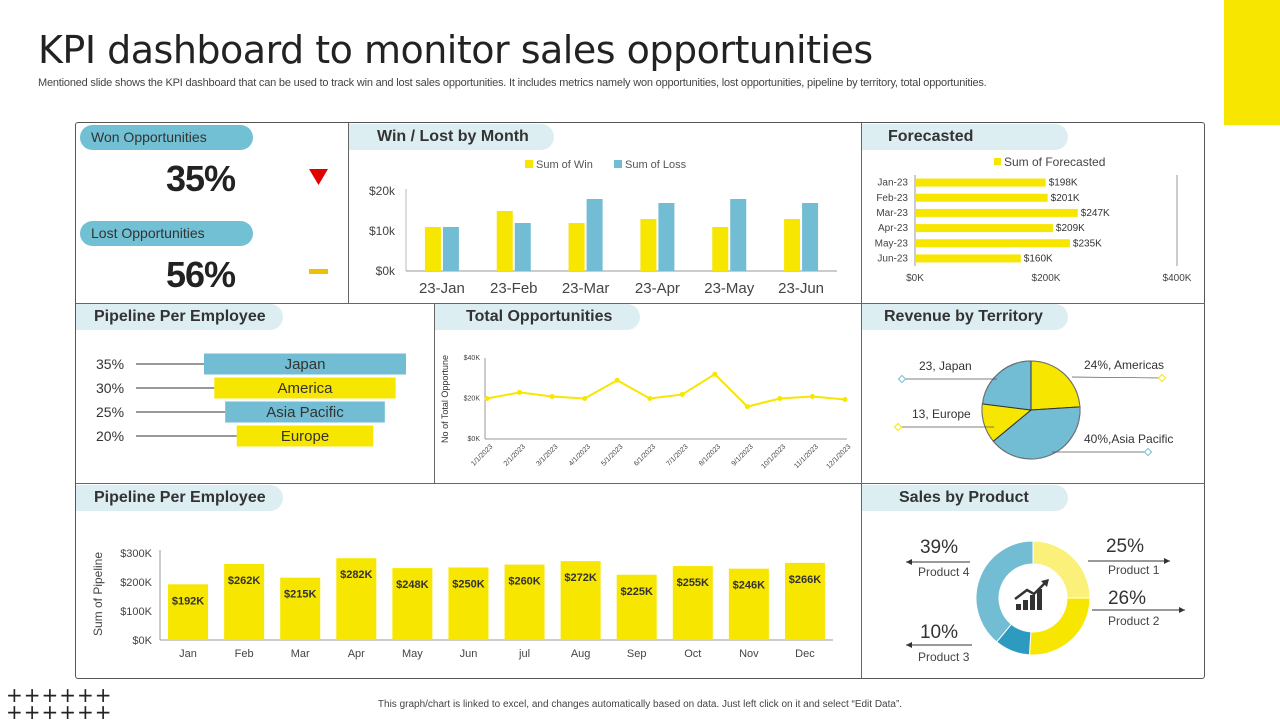 This screenshot has height=724, width=1280. What do you see at coordinates (482, 455) in the screenshot?
I see `x-tick-label: 1/1/2023` at bounding box center [482, 455].